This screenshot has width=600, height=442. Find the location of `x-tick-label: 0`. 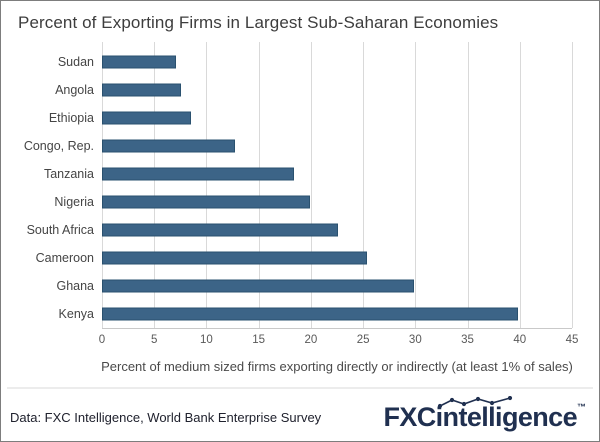

x-tick-label: 0 is located at coordinates (102, 340).